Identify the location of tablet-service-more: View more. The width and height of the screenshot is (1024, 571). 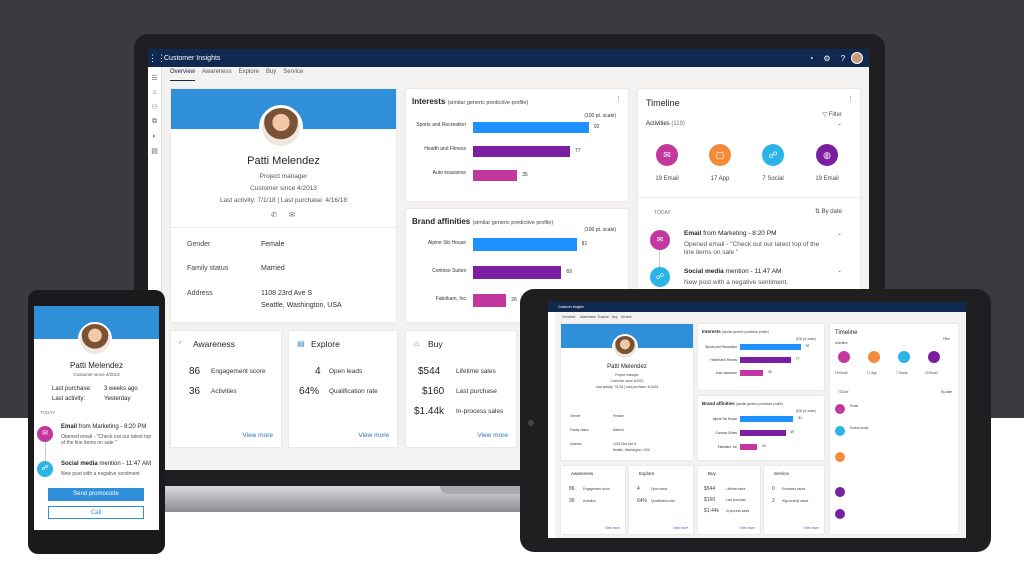
(811, 528).